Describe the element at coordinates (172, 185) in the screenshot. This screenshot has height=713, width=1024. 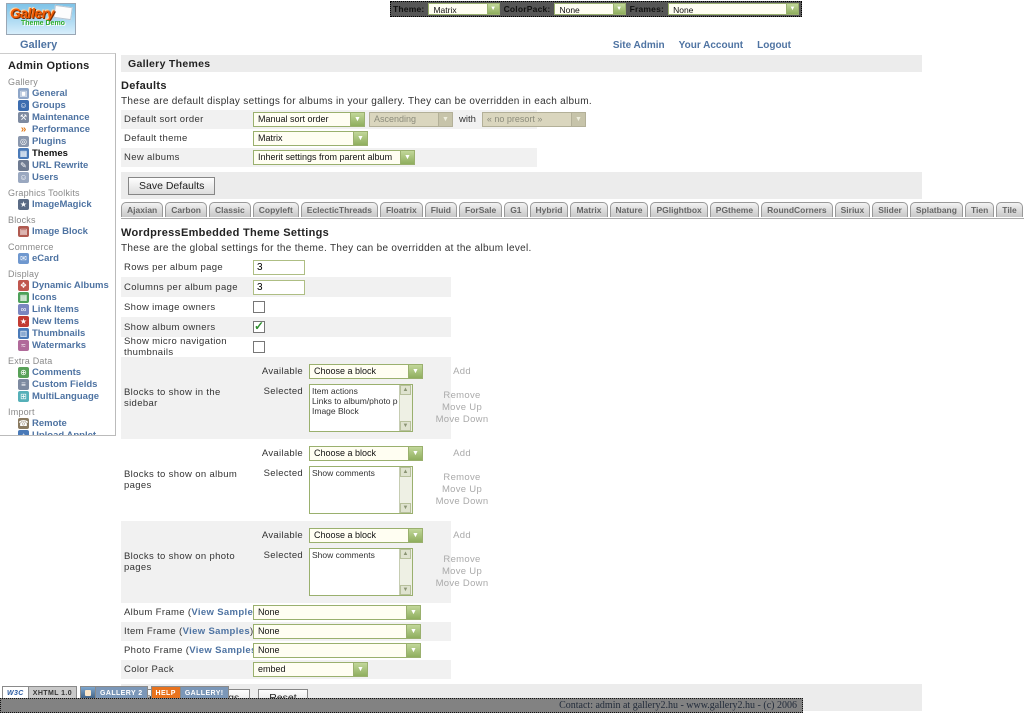
I see `save-defaults-button: Save Defaults` at that location.